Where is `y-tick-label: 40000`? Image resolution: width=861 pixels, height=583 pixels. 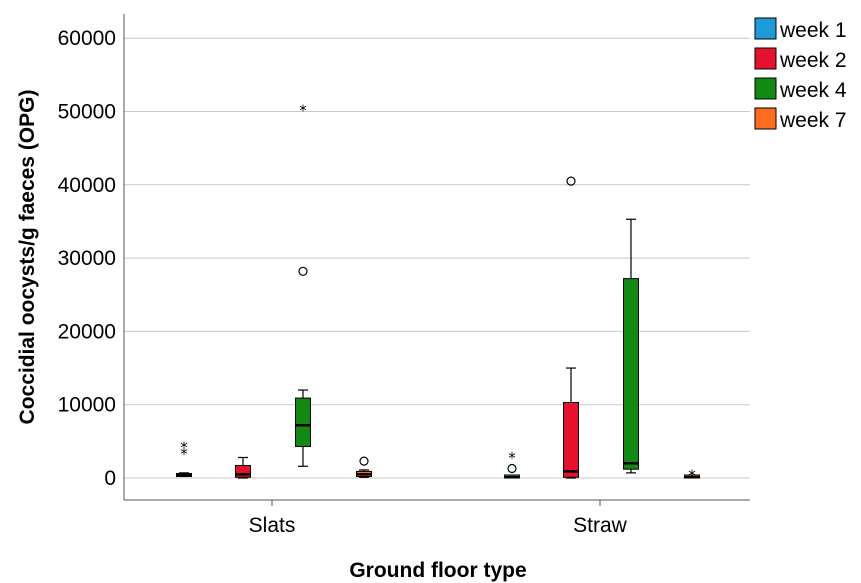 y-tick-label: 40000 is located at coordinates (87, 185).